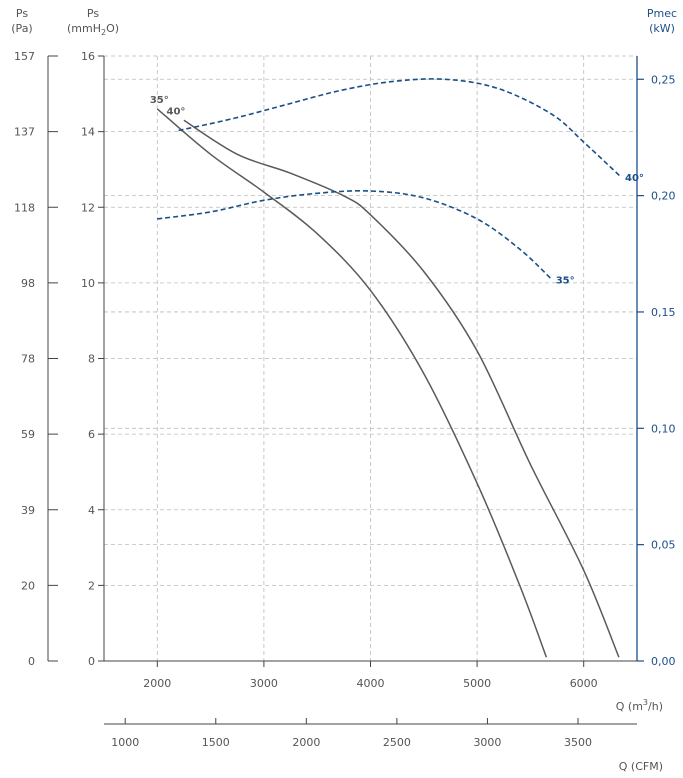  What do you see at coordinates (91, 661) in the screenshot?
I see `tick-label-mmh2o-0: 0` at bounding box center [91, 661].